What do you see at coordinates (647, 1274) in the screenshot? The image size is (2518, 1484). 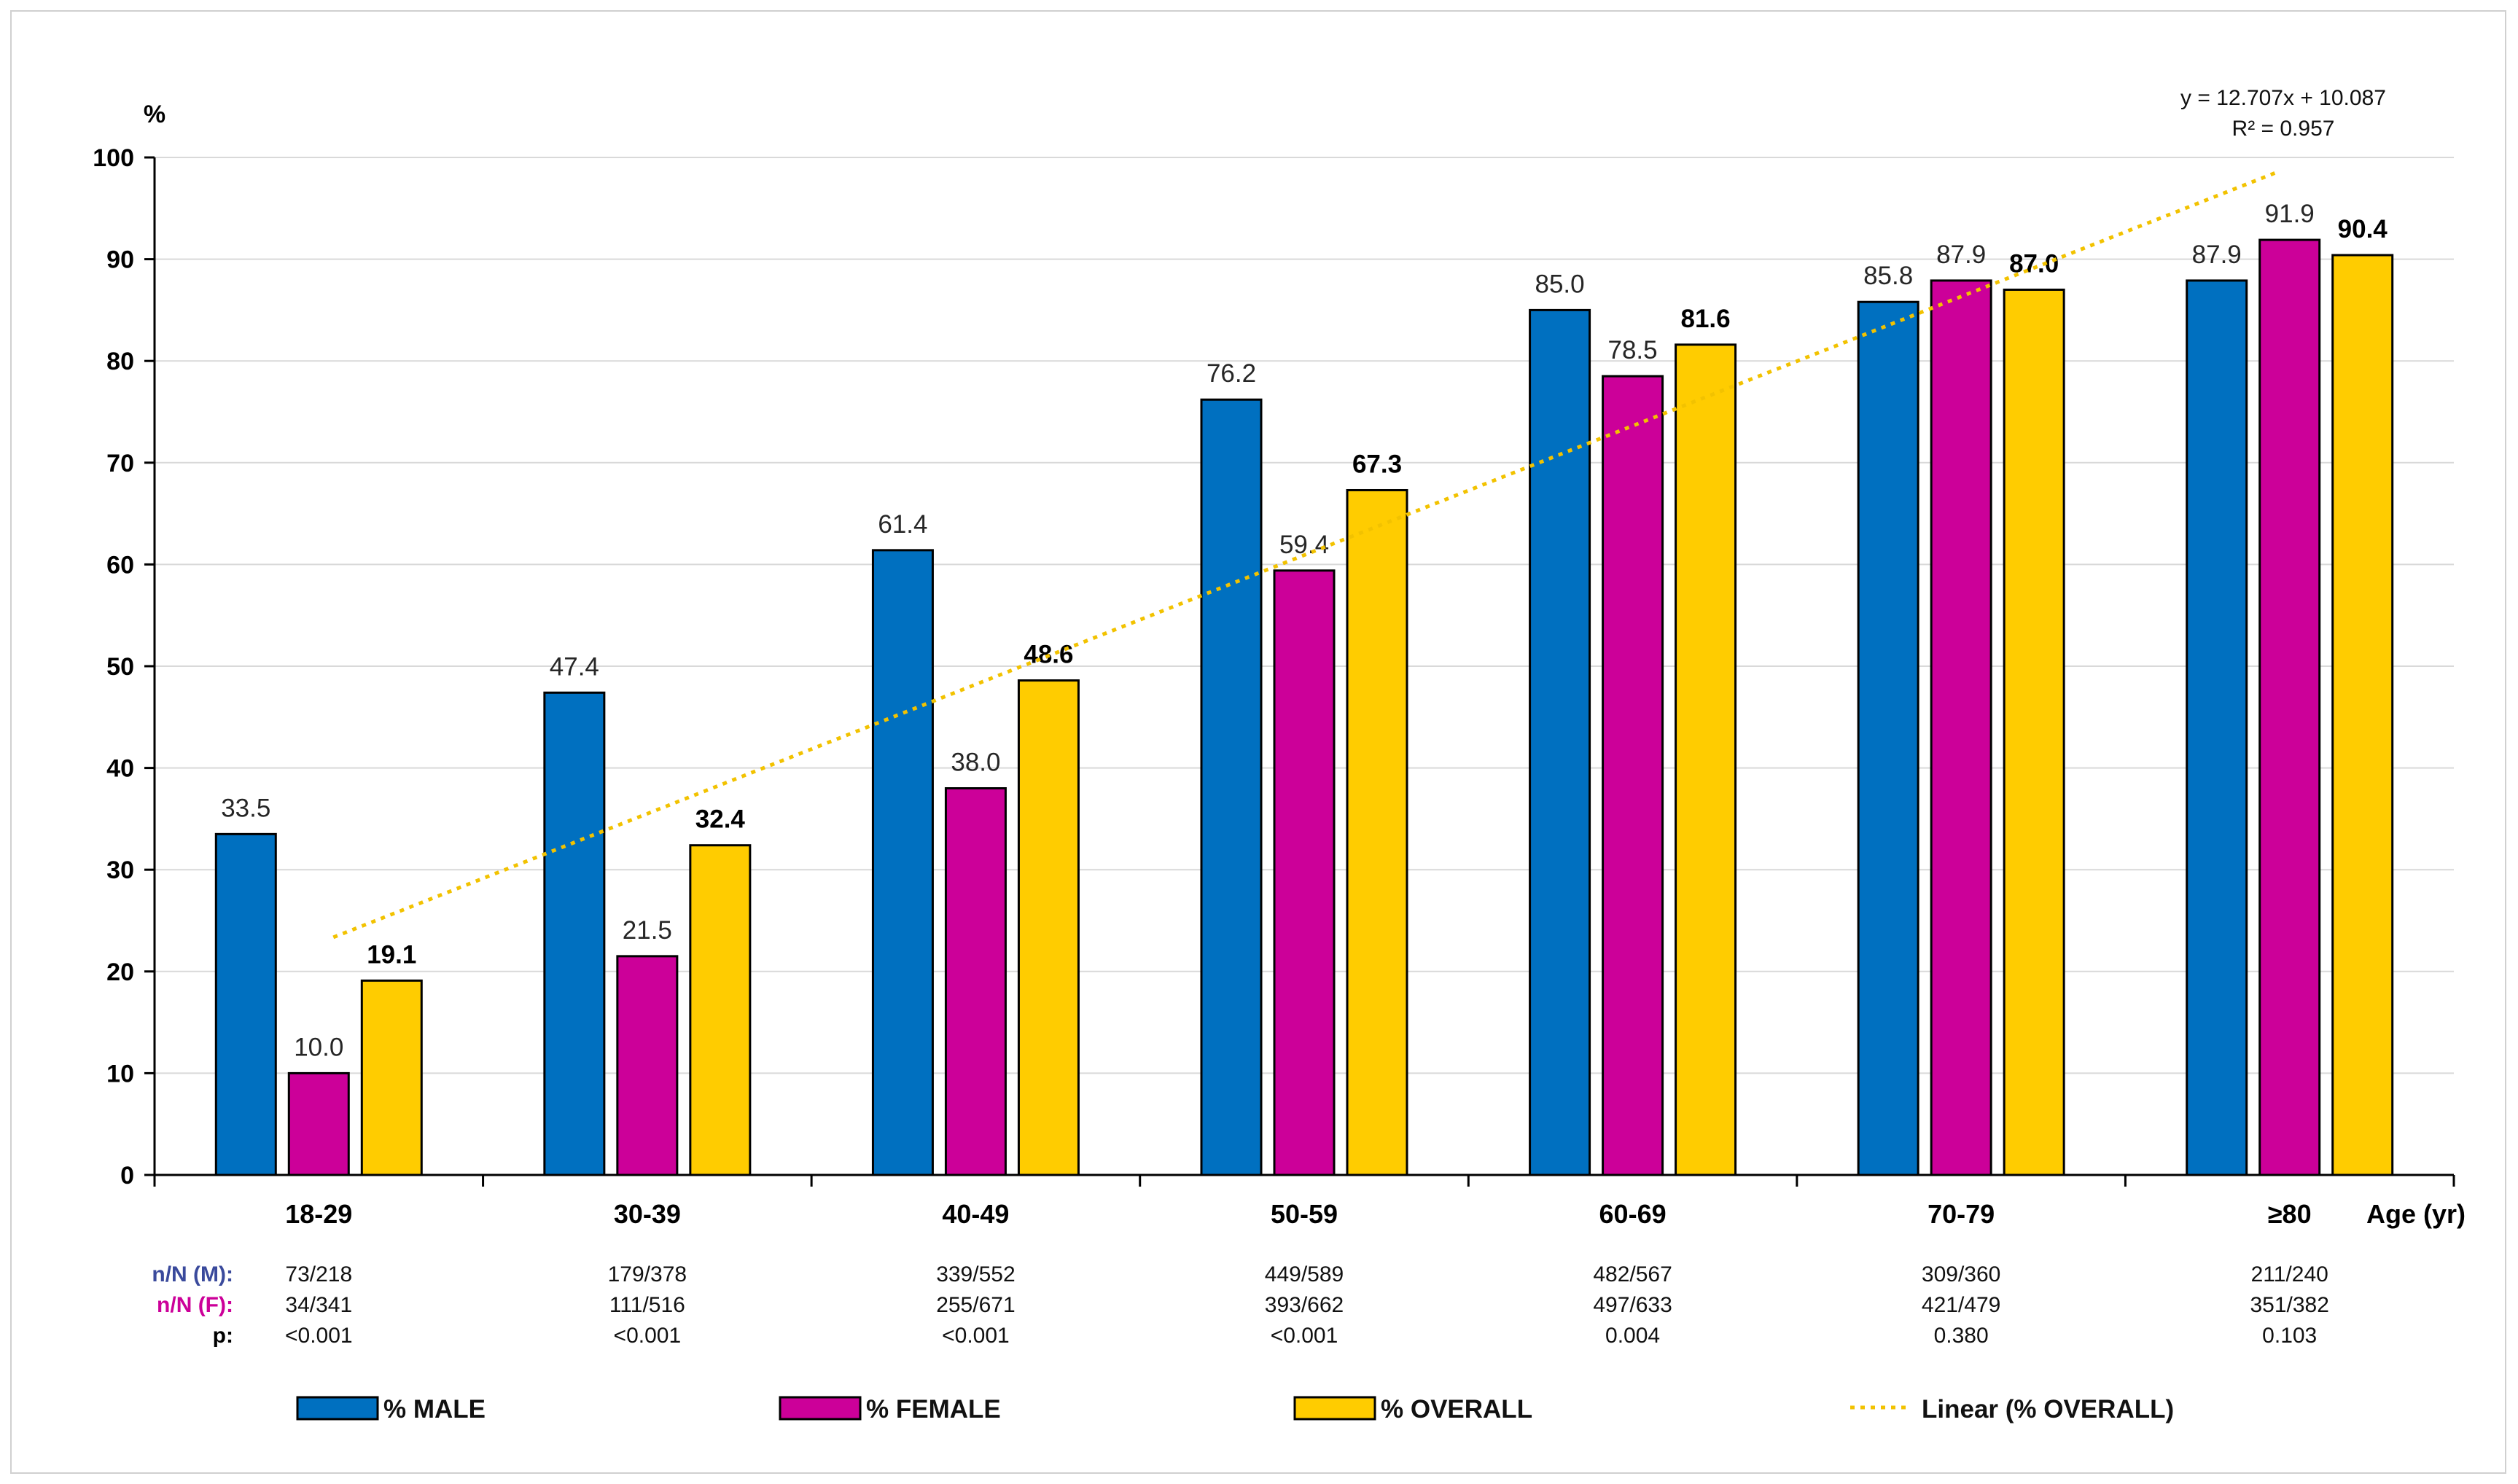 I see `table-cell: 179/378` at bounding box center [647, 1274].